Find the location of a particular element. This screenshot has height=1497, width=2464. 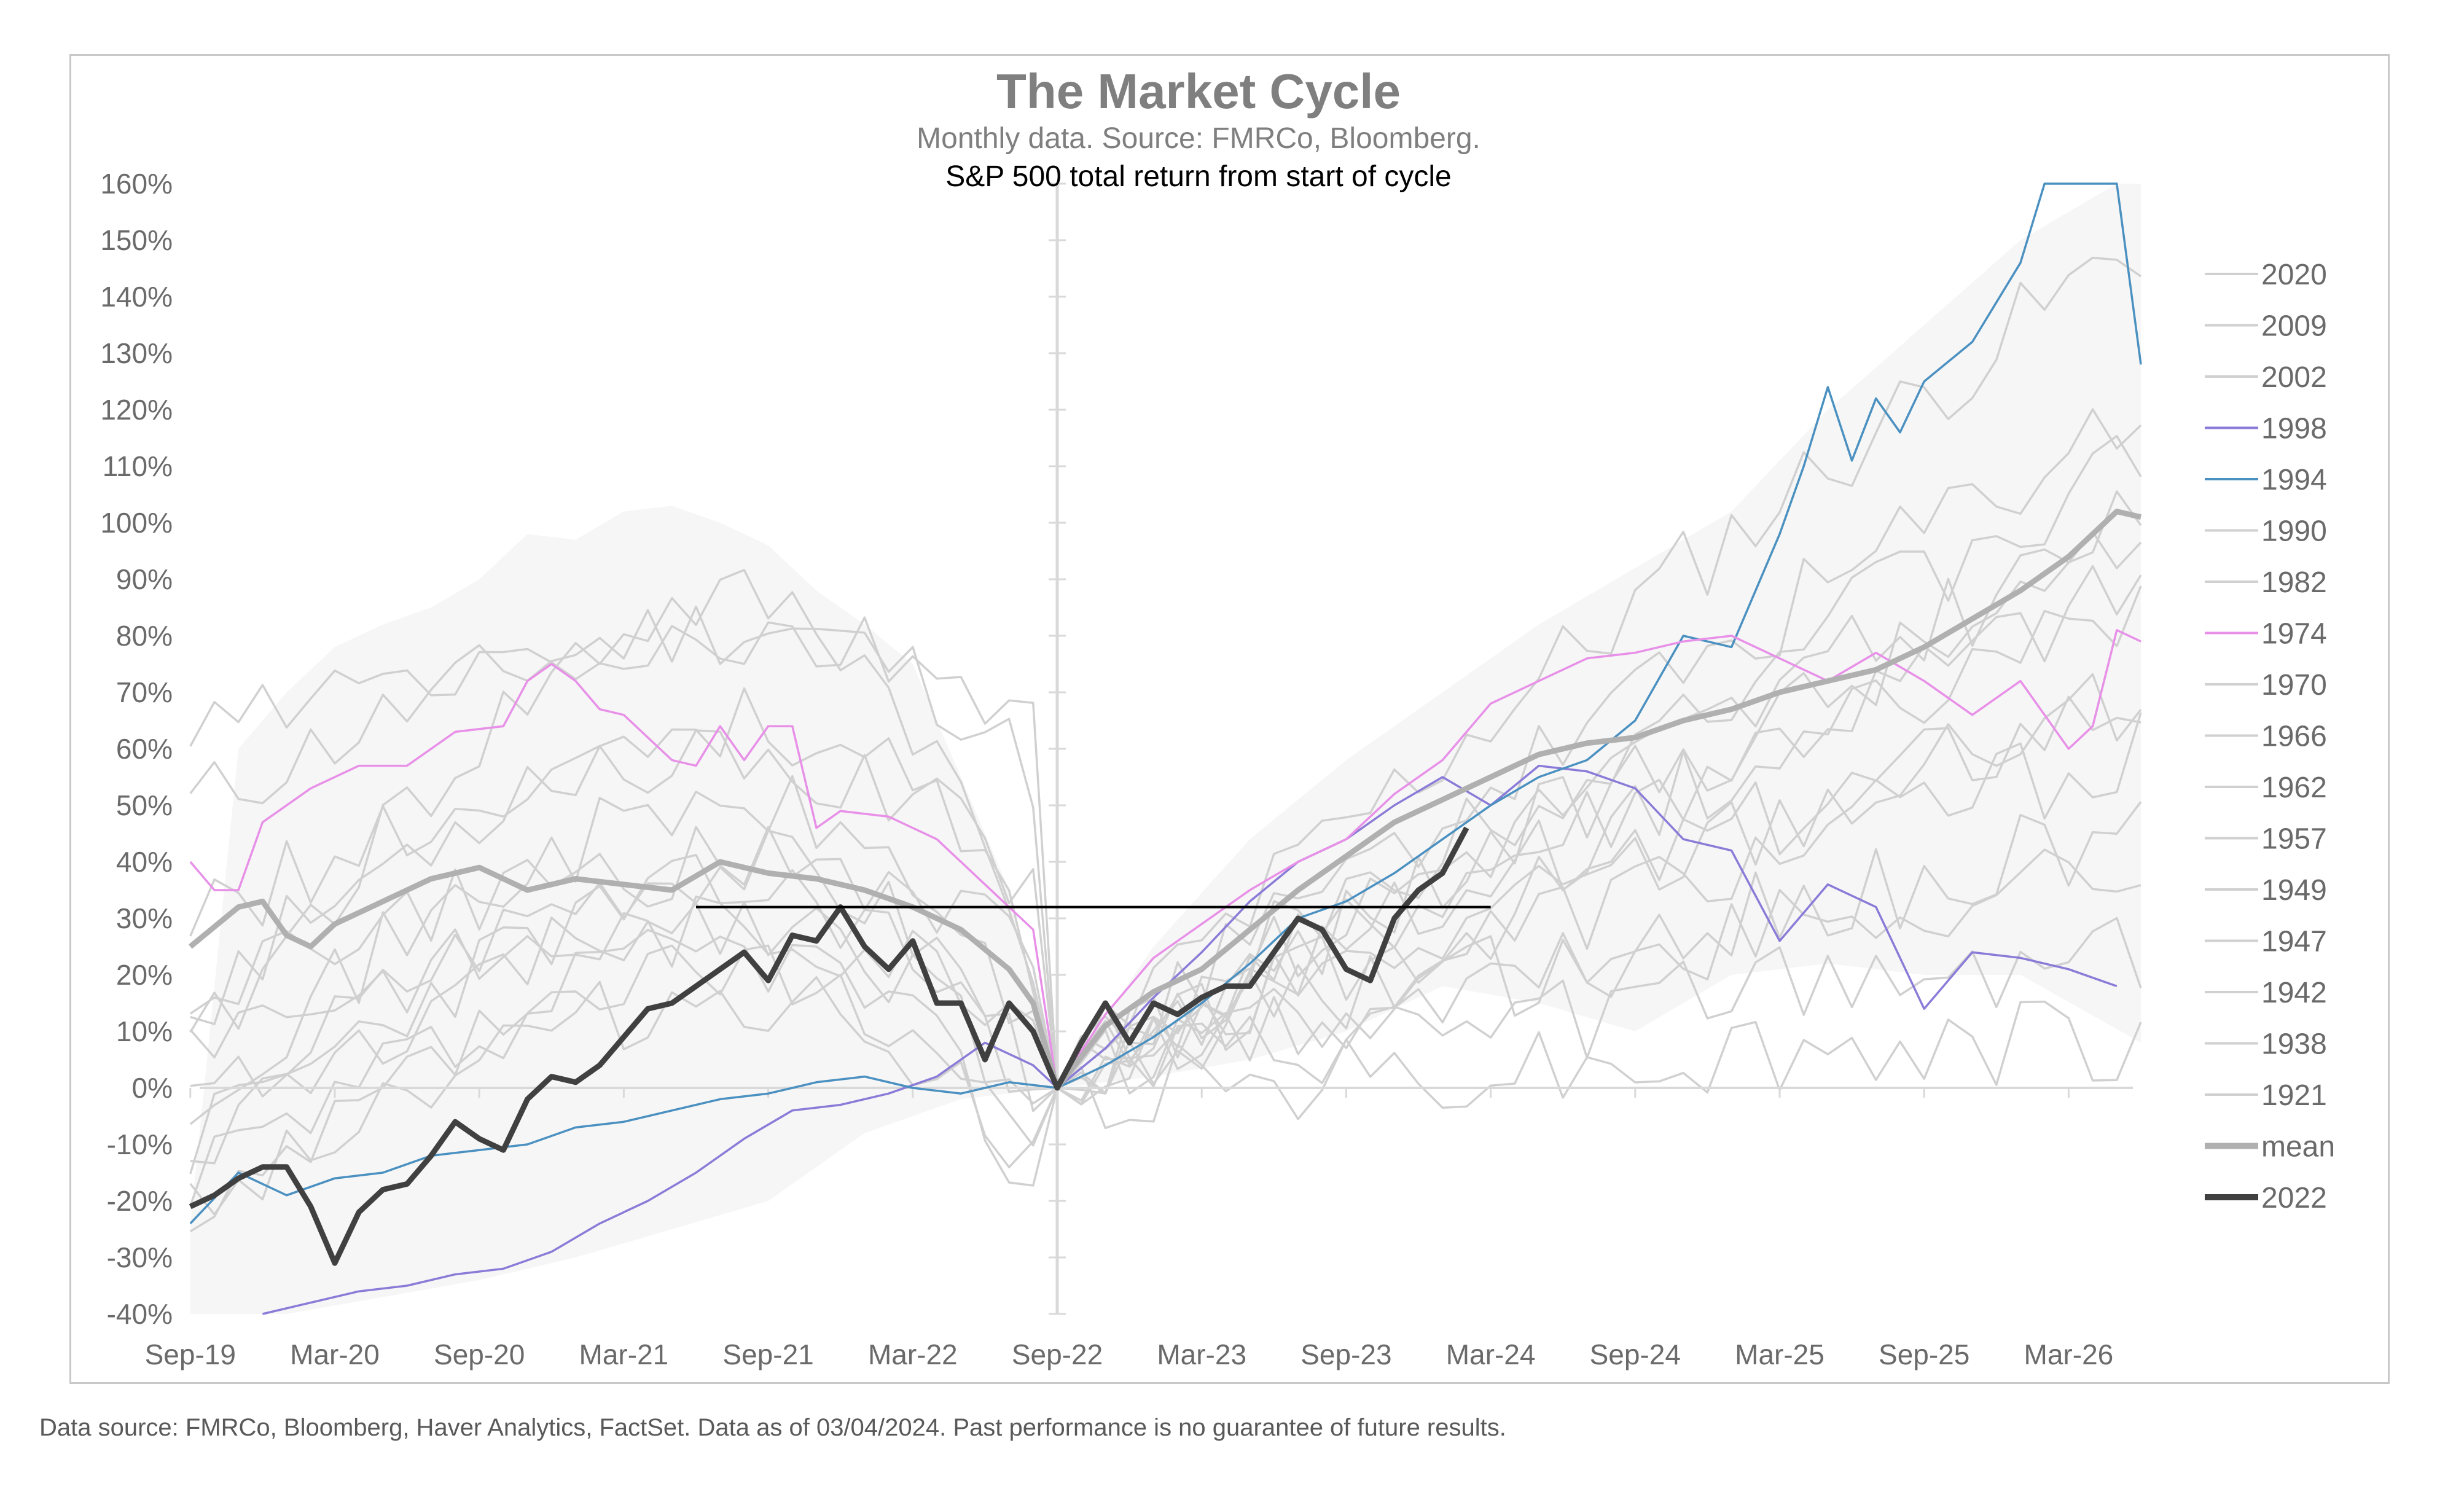

chart-title: The Market Cycle is located at coordinates (1199, 91).